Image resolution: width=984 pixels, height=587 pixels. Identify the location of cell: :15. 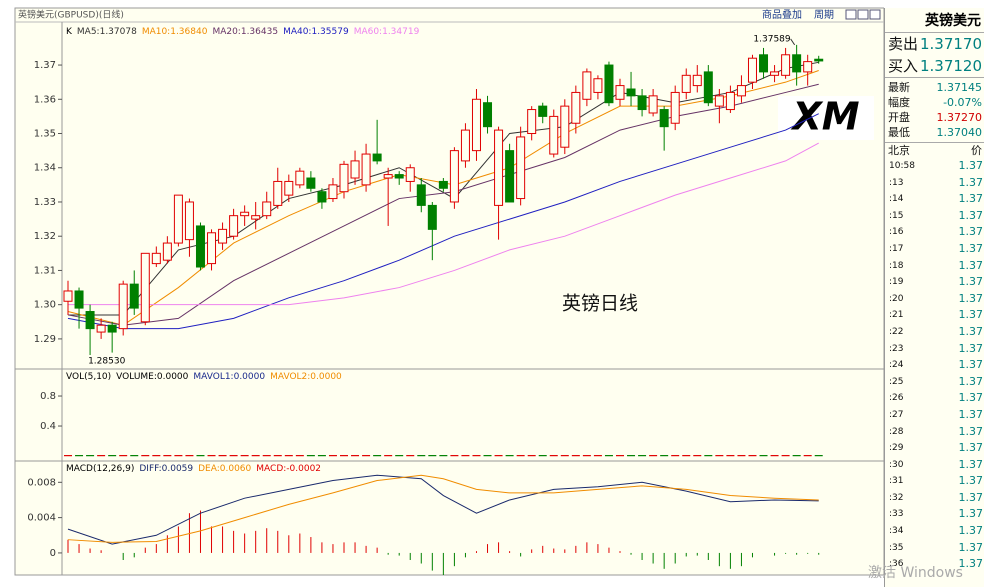
(896, 215).